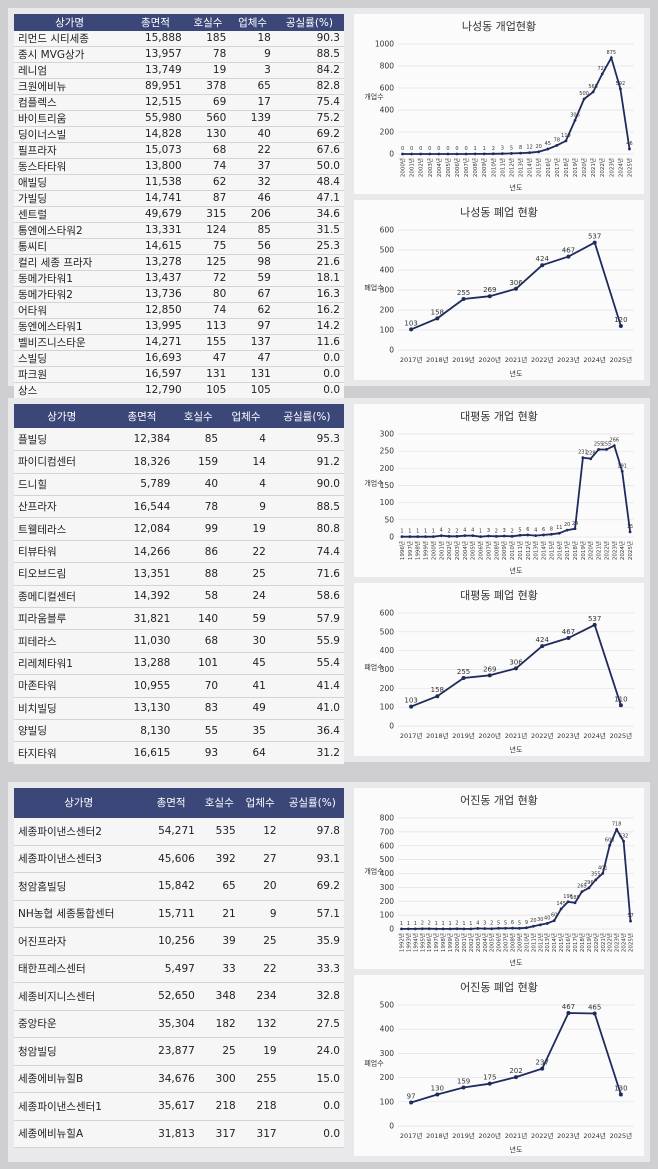  What do you see at coordinates (391, 537) in the screenshot?
I see `y-tick-label: 0` at bounding box center [391, 537].